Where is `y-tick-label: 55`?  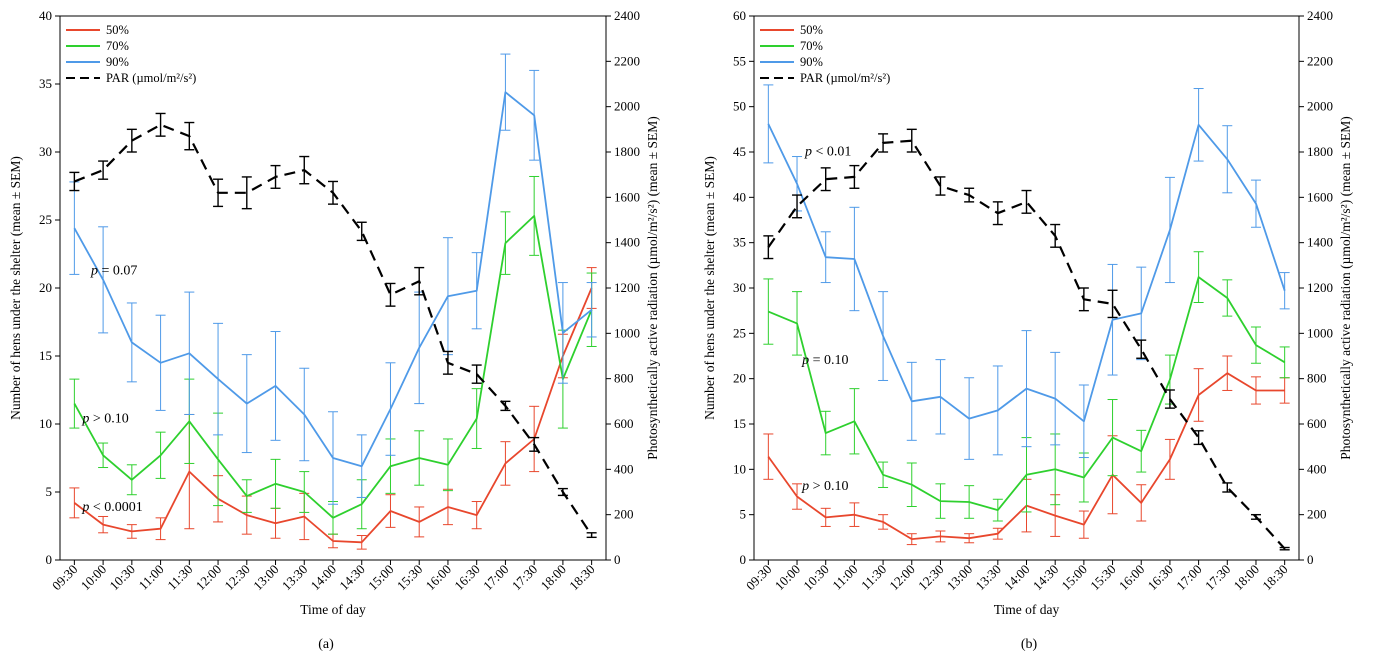
y-tick-label: 55 is located at coordinates (739, 60).